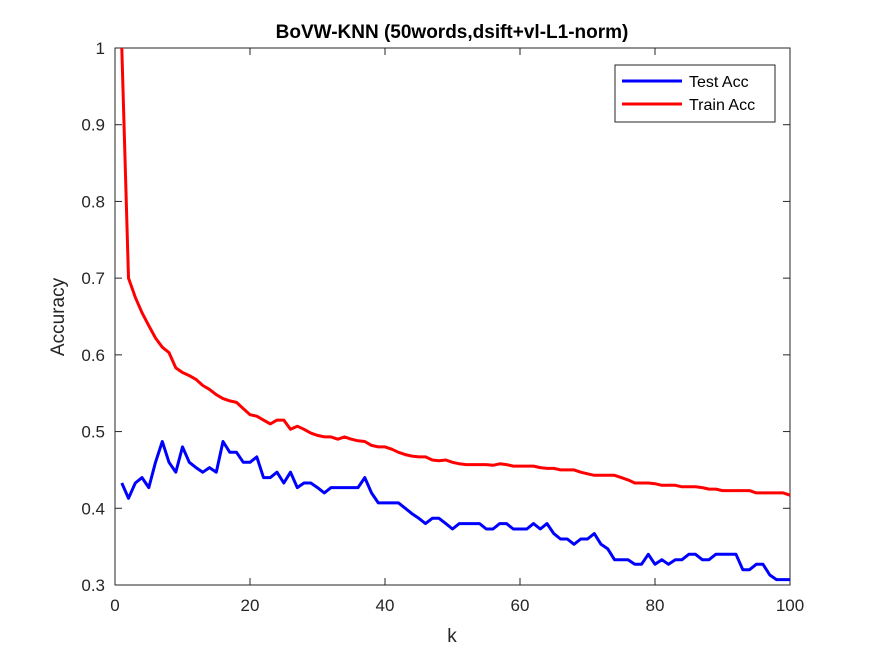  I want to click on x-tick-label: 60, so click(520, 605).